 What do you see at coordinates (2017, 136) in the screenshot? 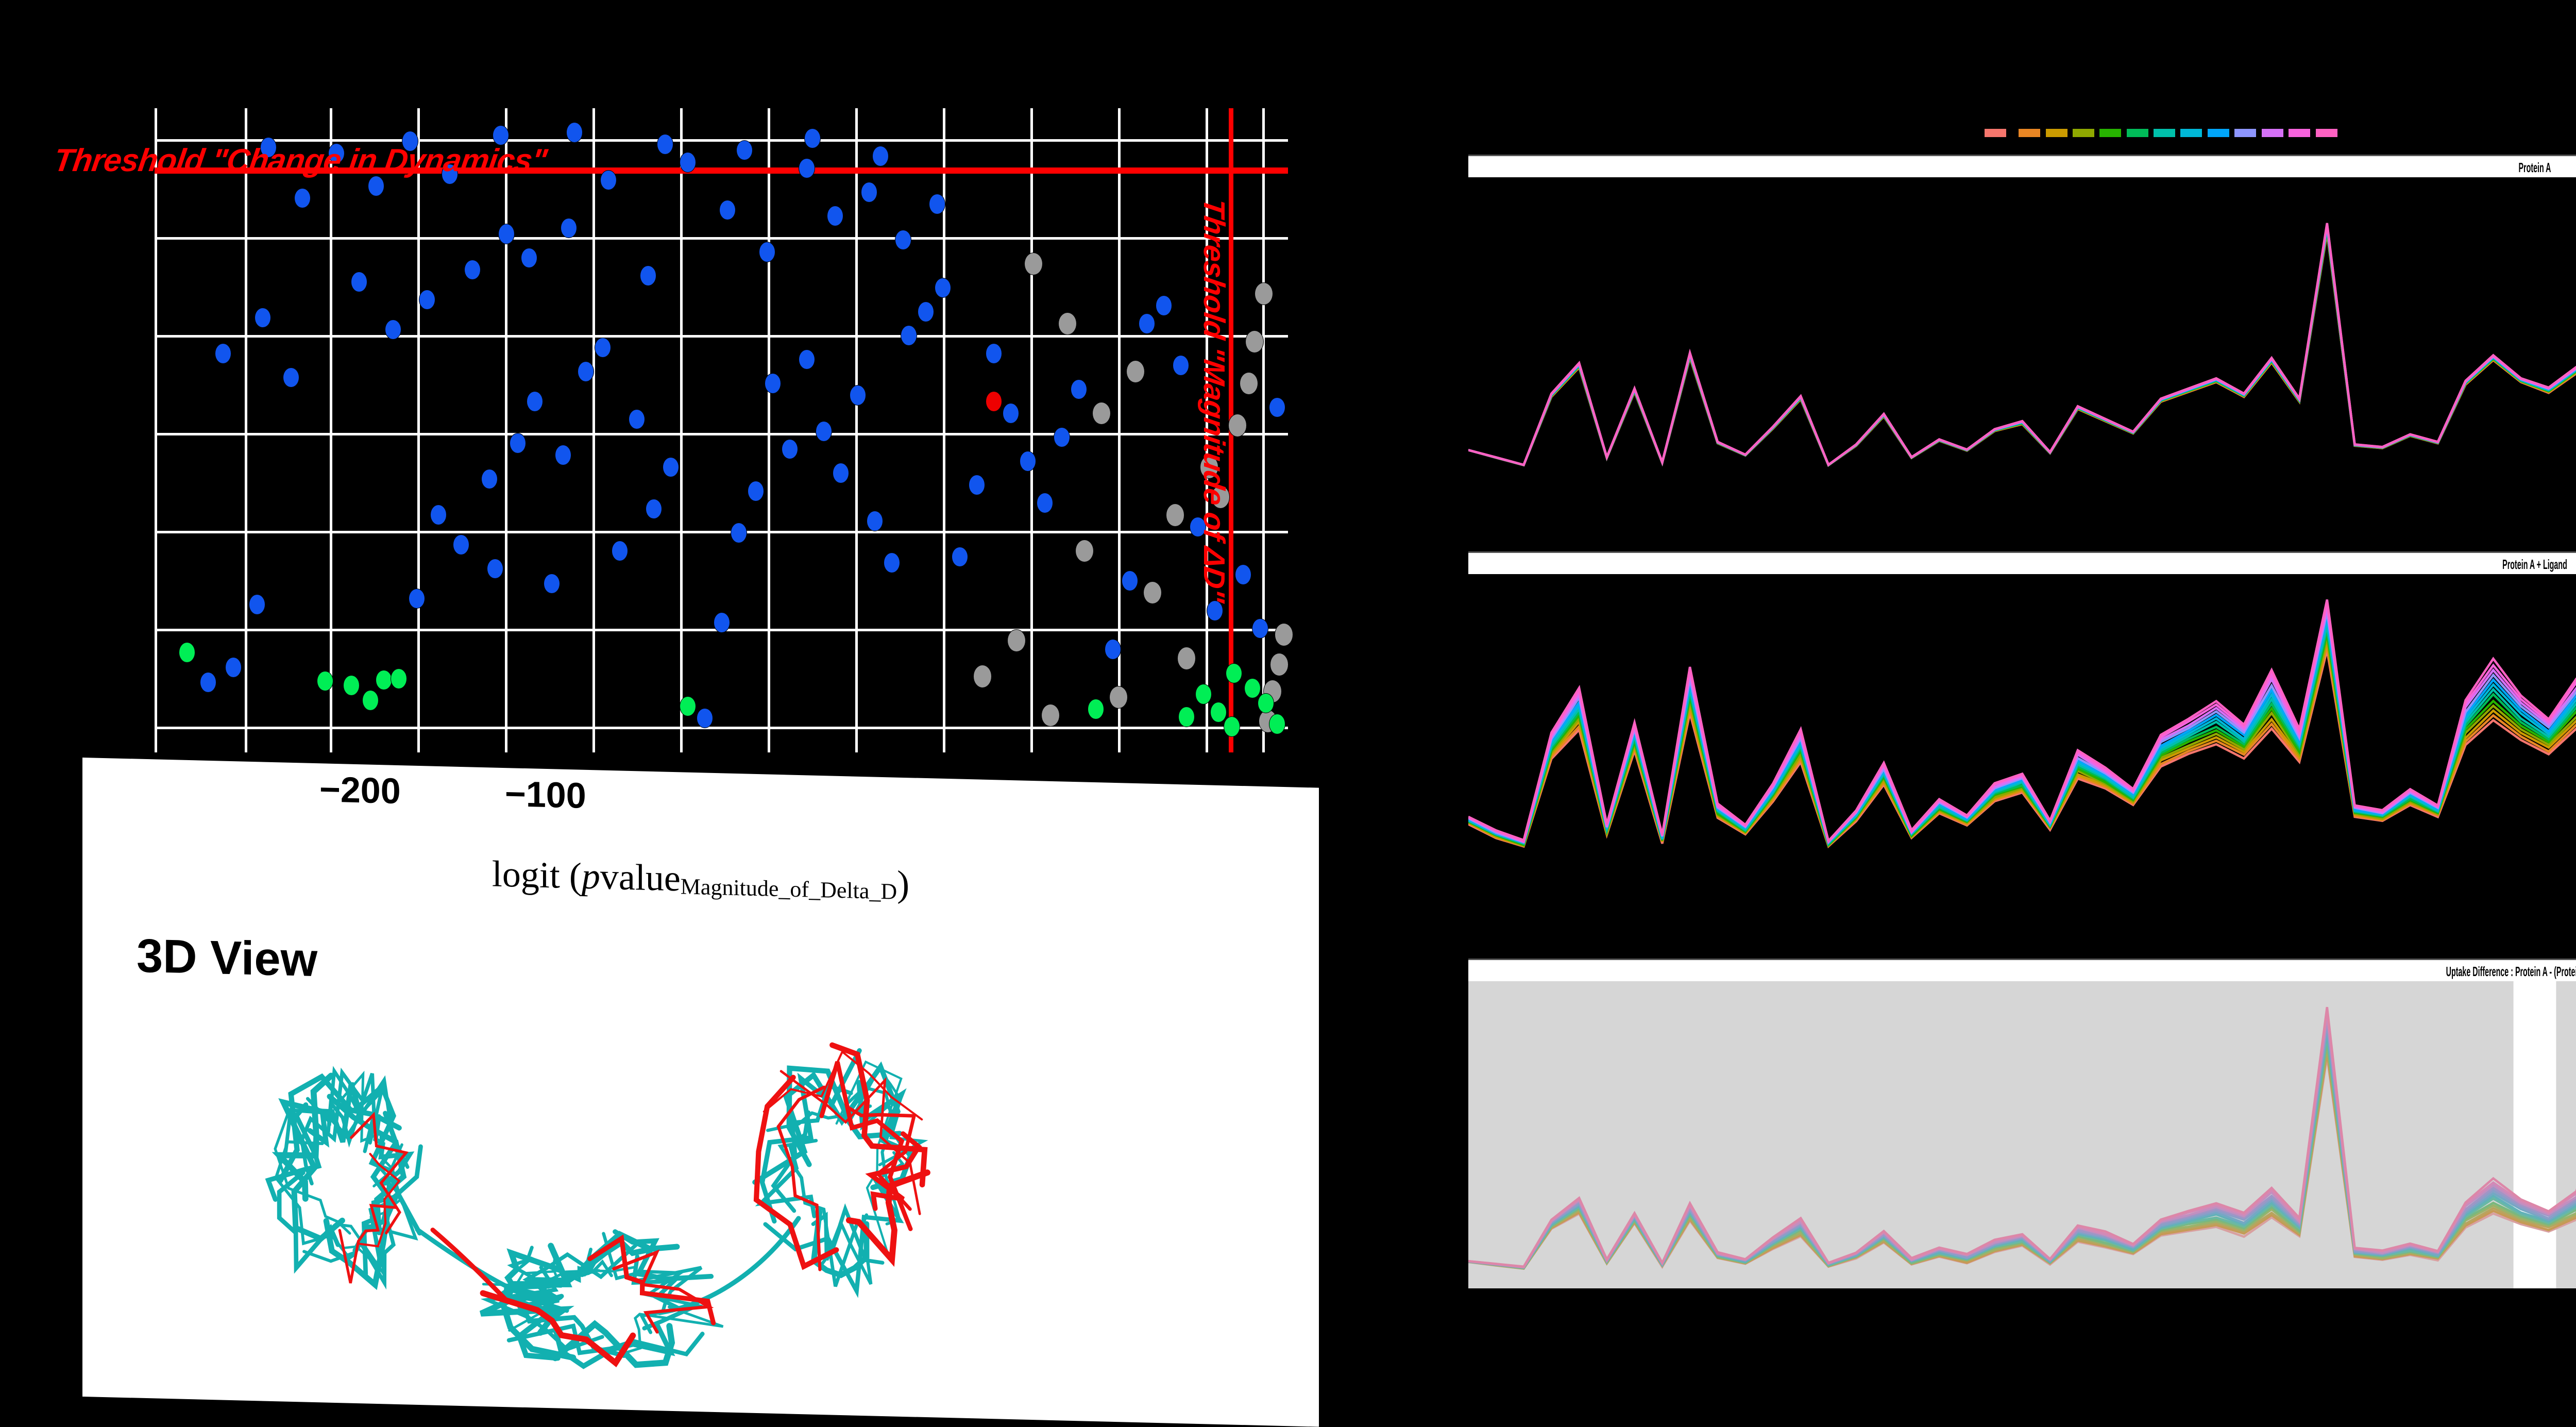
I see `timepoint-legend` at bounding box center [2017, 136].